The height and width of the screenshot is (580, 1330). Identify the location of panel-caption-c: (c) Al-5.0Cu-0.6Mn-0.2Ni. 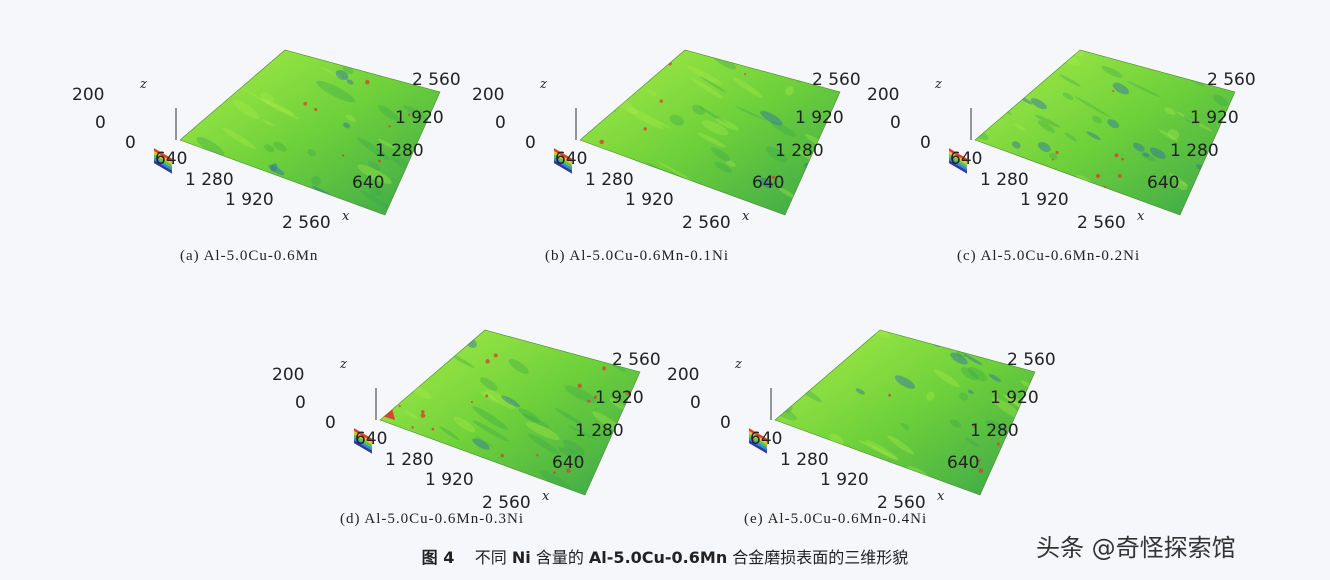
(1049, 256).